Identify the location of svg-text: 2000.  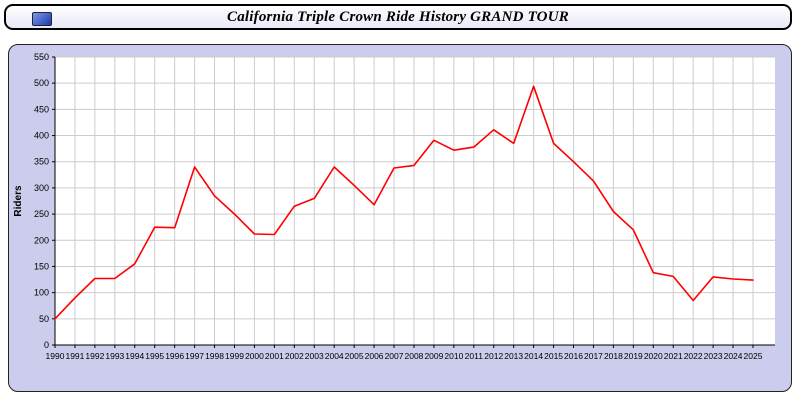
(254, 356).